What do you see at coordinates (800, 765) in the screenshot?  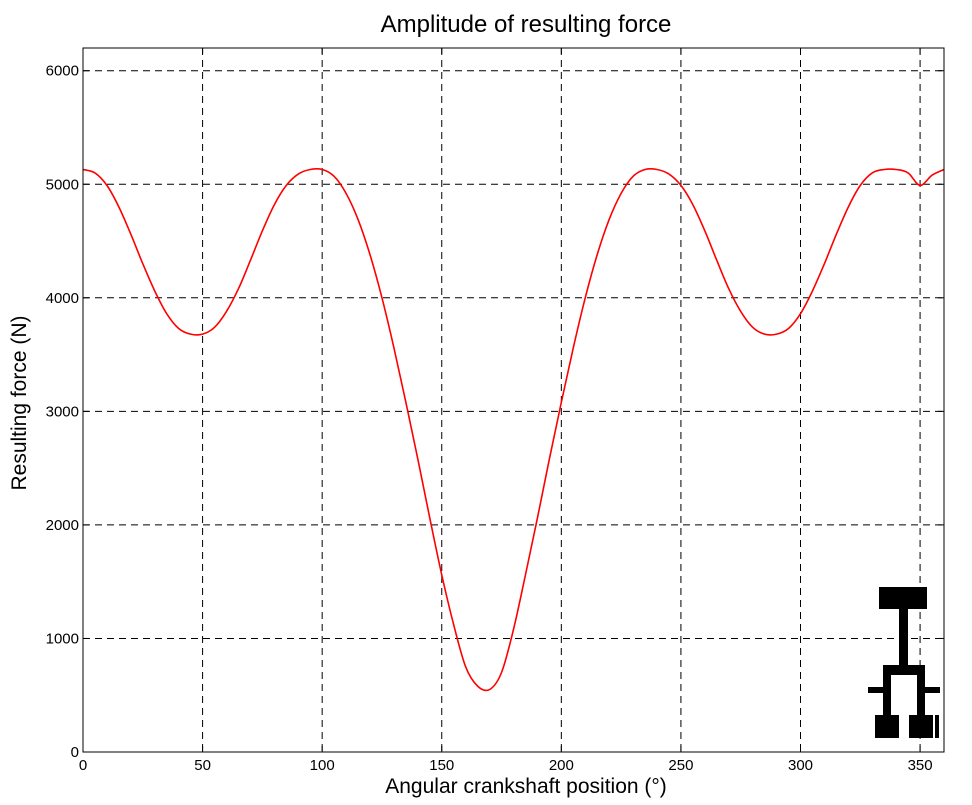 I see `x-tick-label: 300` at bounding box center [800, 765].